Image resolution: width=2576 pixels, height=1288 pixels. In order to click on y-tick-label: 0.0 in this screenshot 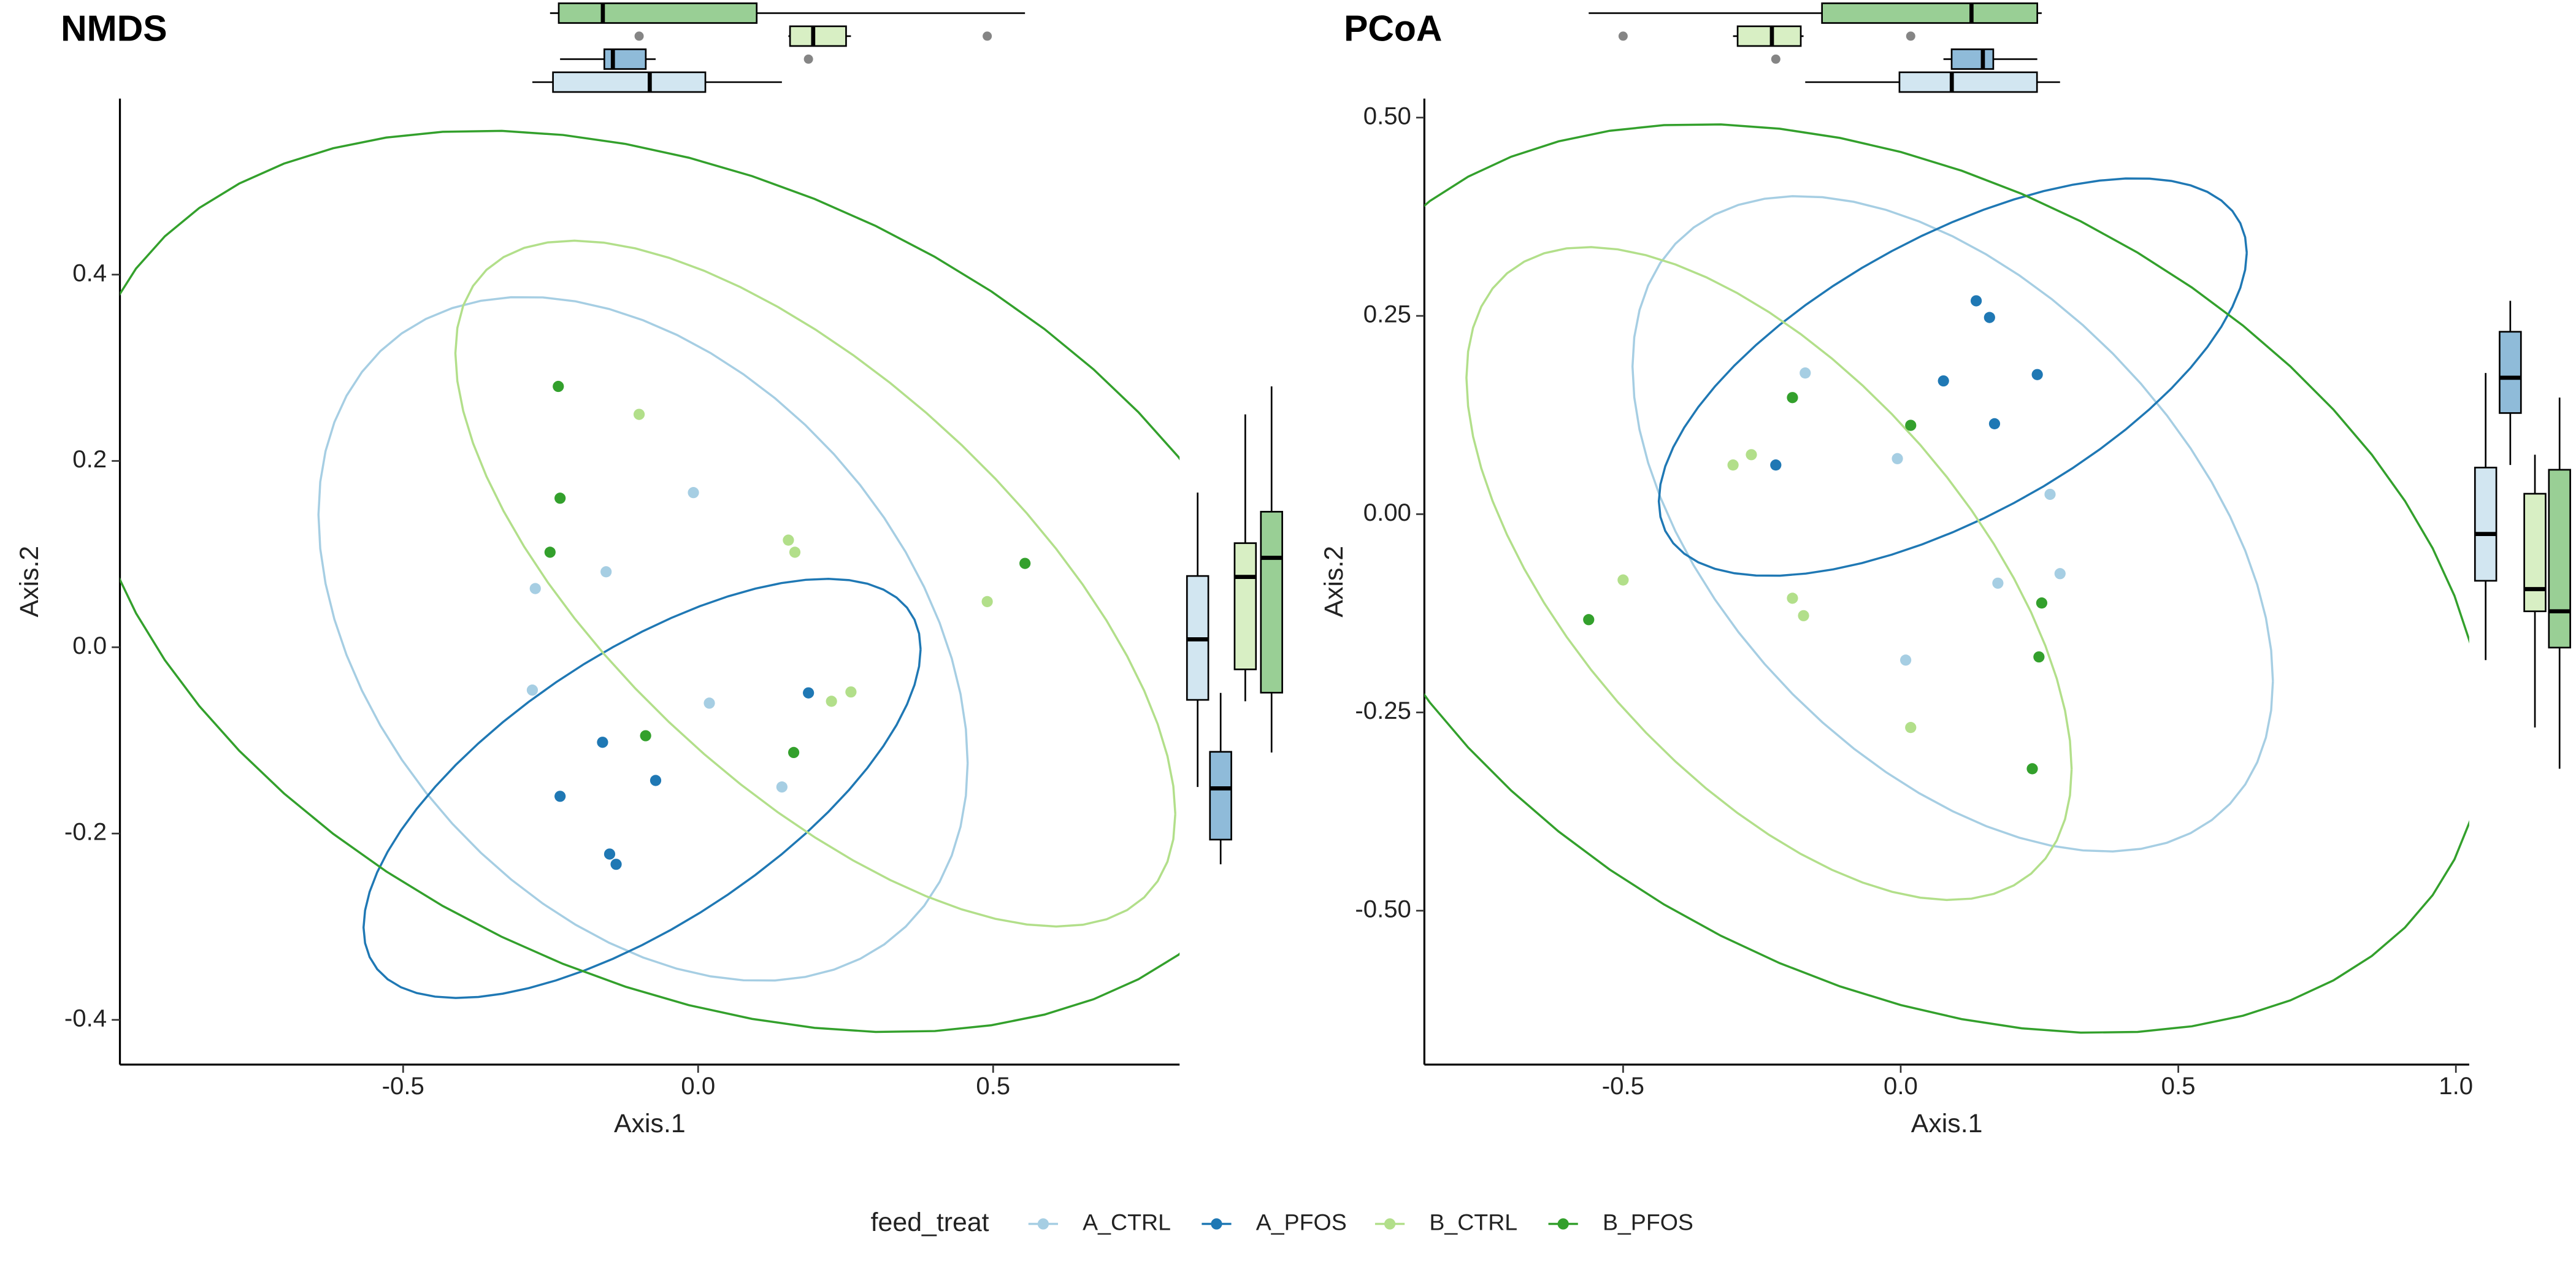, I will do `click(89, 645)`.